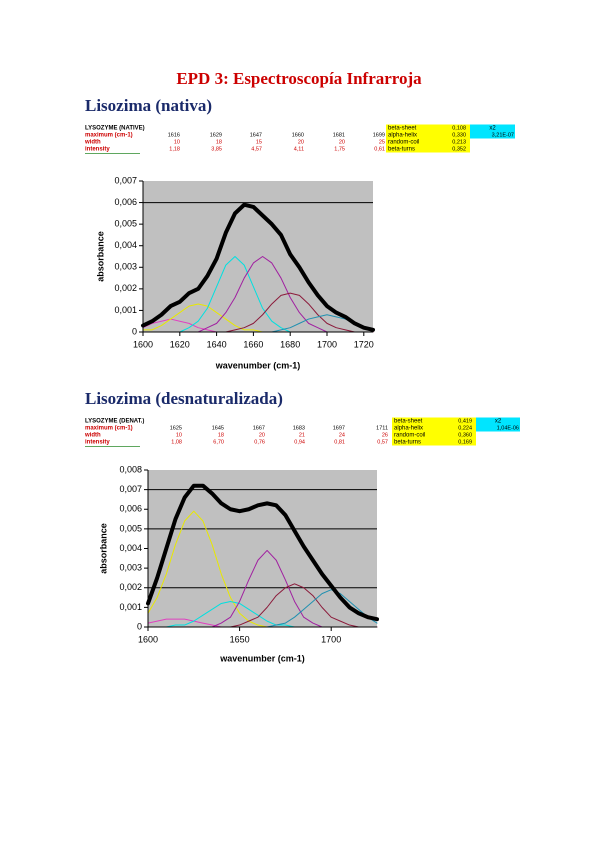  Describe the element at coordinates (299, 428) in the screenshot. I see `table-cell: 1683` at that location.